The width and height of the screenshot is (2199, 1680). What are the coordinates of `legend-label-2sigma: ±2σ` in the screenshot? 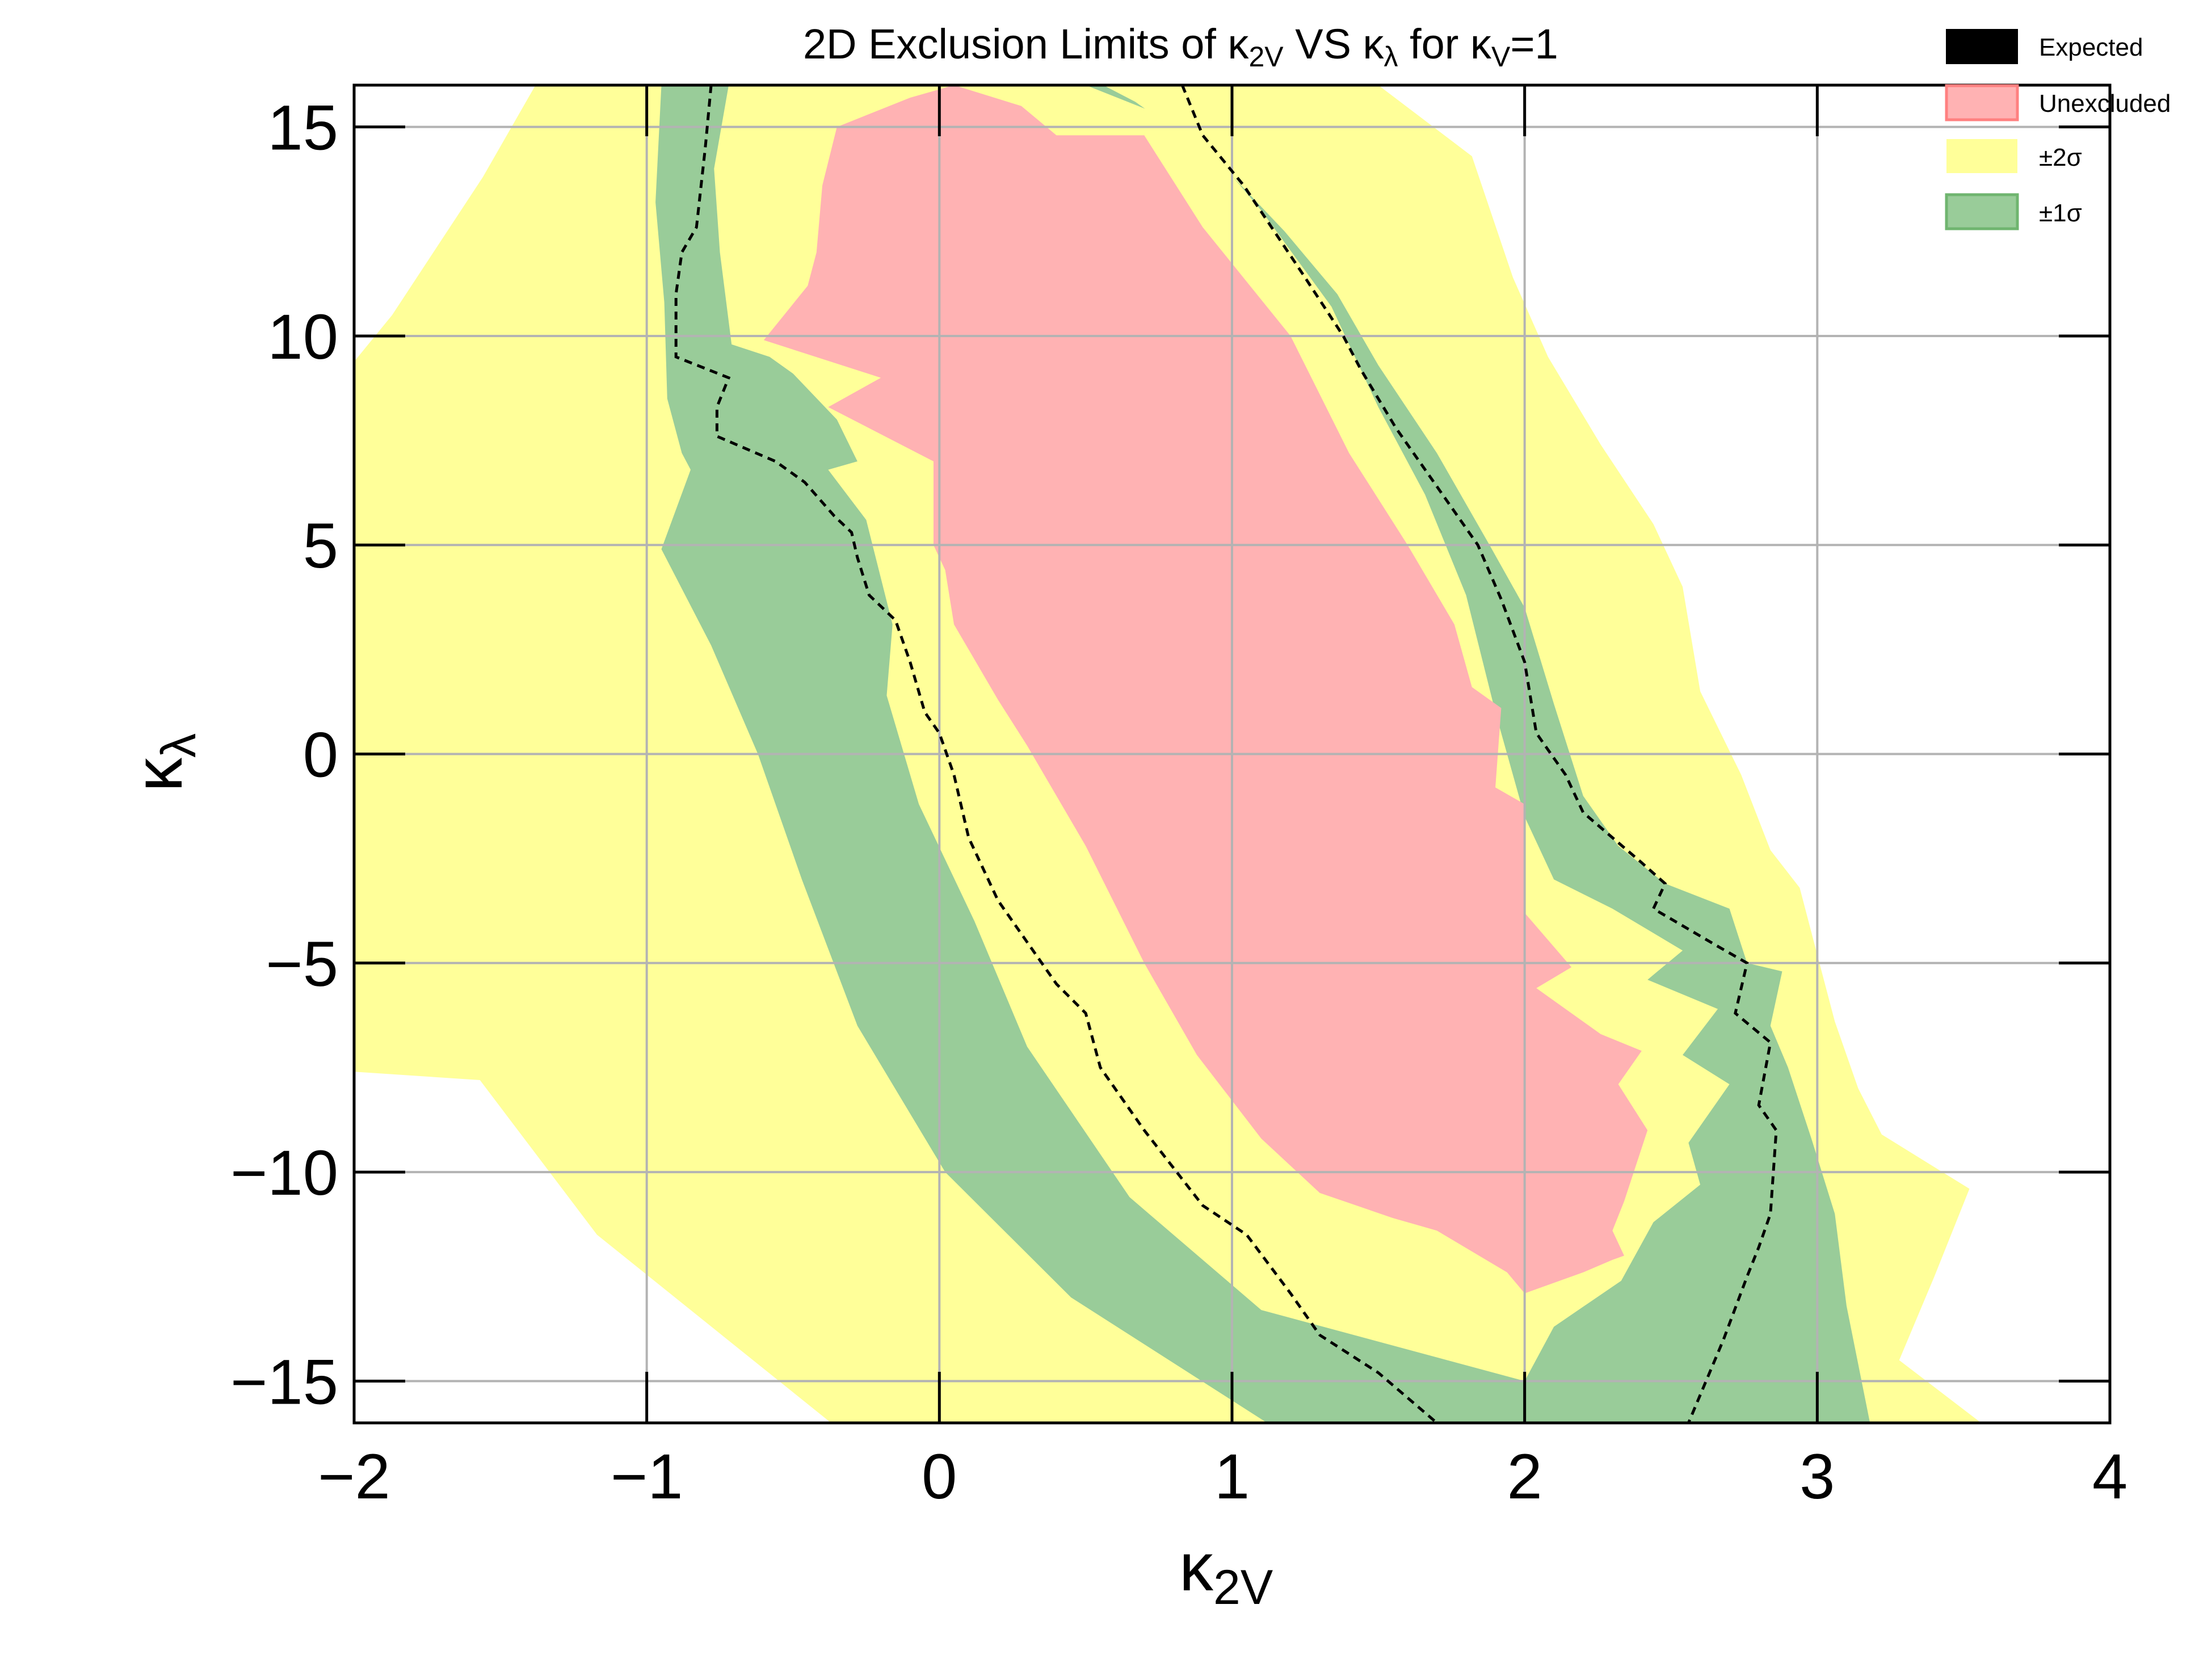 It's located at (2060, 157).